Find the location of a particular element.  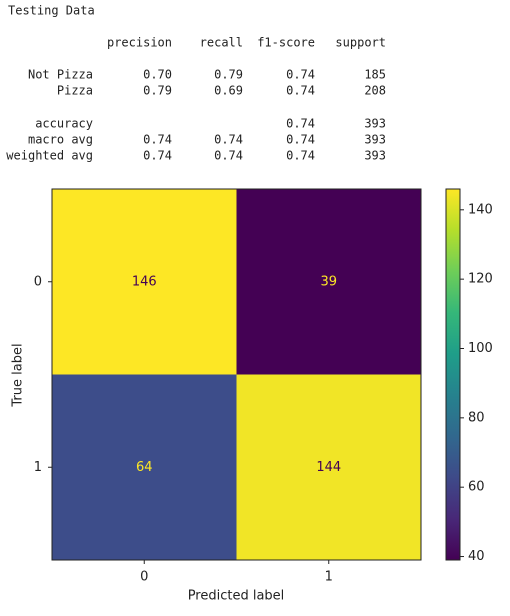

colorbar-tick-label: 80 is located at coordinates (476, 417).